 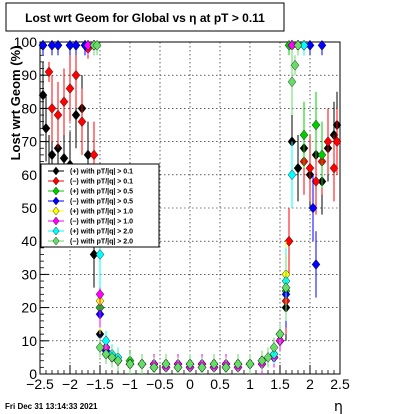 I want to click on x-tick-label: −1.5, so click(x=100, y=384).